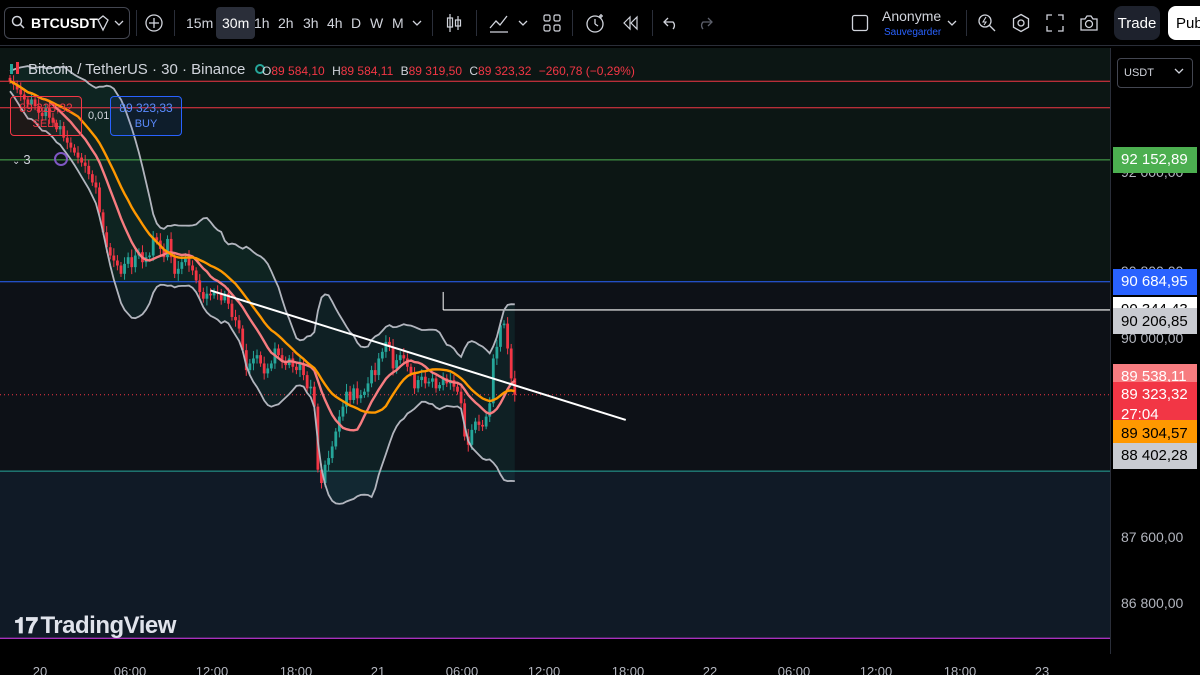 The height and width of the screenshot is (675, 1200). Describe the element at coordinates (146, 116) in the screenshot. I see `buy-button: 89 323,33 BUY` at that location.